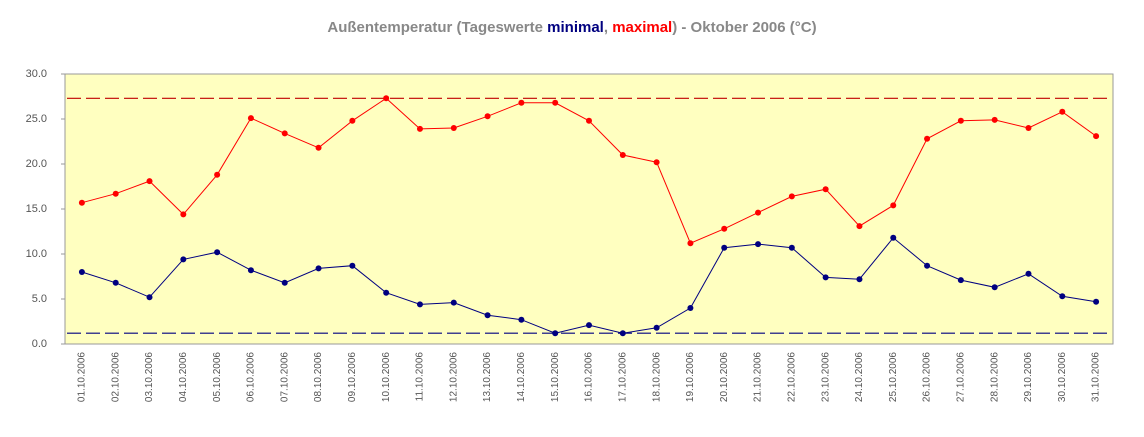  What do you see at coordinates (284, 377) in the screenshot?
I see `x-tick-label: 07.10.2006` at bounding box center [284, 377].